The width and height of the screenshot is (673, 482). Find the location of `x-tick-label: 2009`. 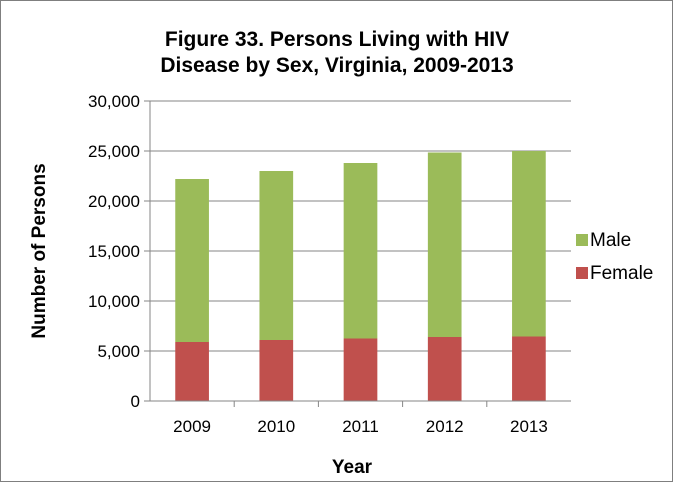

x-tick-label: 2009 is located at coordinates (192, 426).